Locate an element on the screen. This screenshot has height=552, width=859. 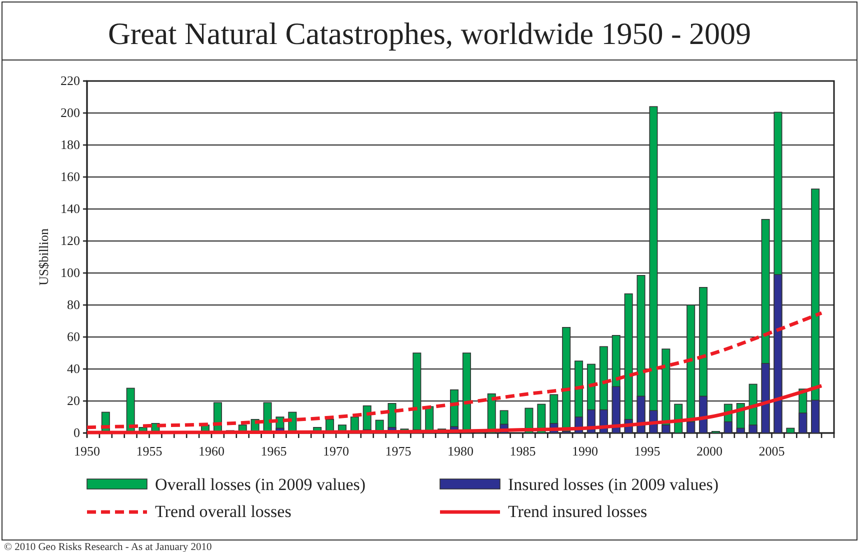
y-tick-label: 180 is located at coordinates (70, 144).